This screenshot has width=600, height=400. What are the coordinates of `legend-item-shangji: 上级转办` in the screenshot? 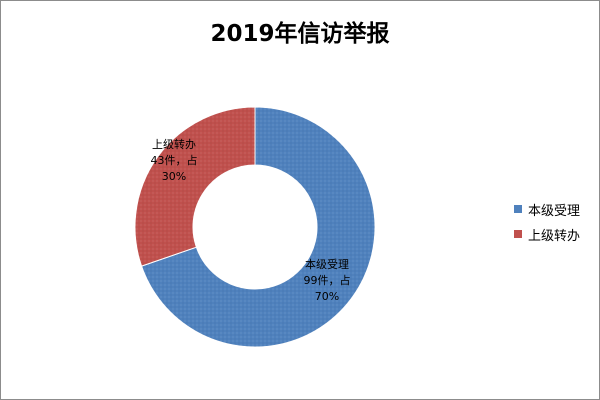 It's located at (547, 234).